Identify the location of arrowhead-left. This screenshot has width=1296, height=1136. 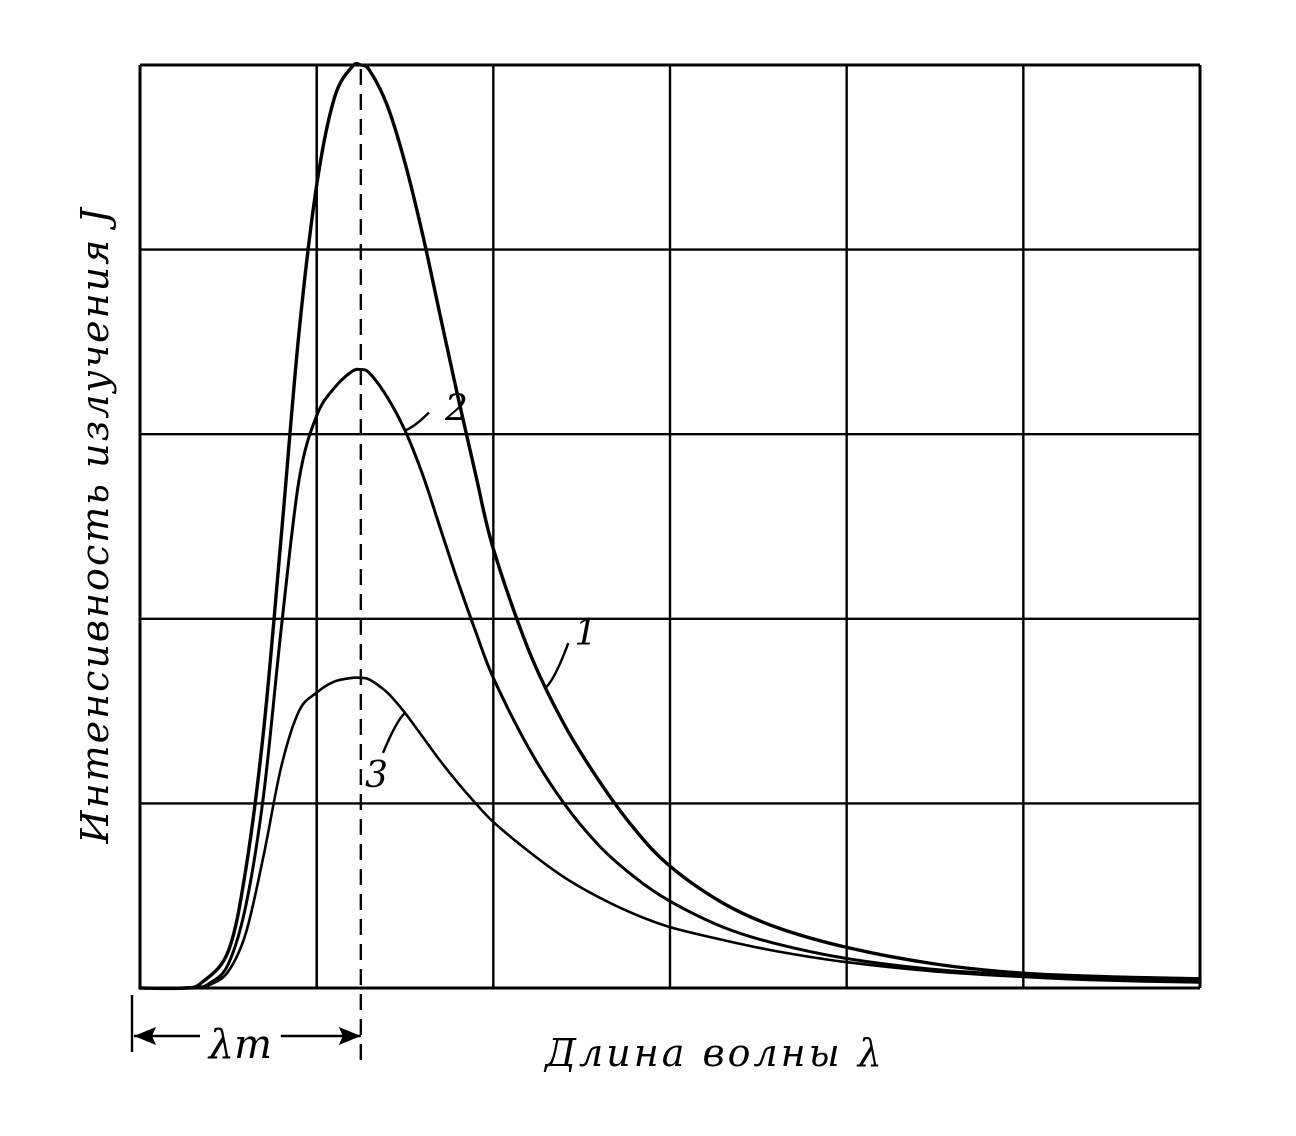
(145, 1036).